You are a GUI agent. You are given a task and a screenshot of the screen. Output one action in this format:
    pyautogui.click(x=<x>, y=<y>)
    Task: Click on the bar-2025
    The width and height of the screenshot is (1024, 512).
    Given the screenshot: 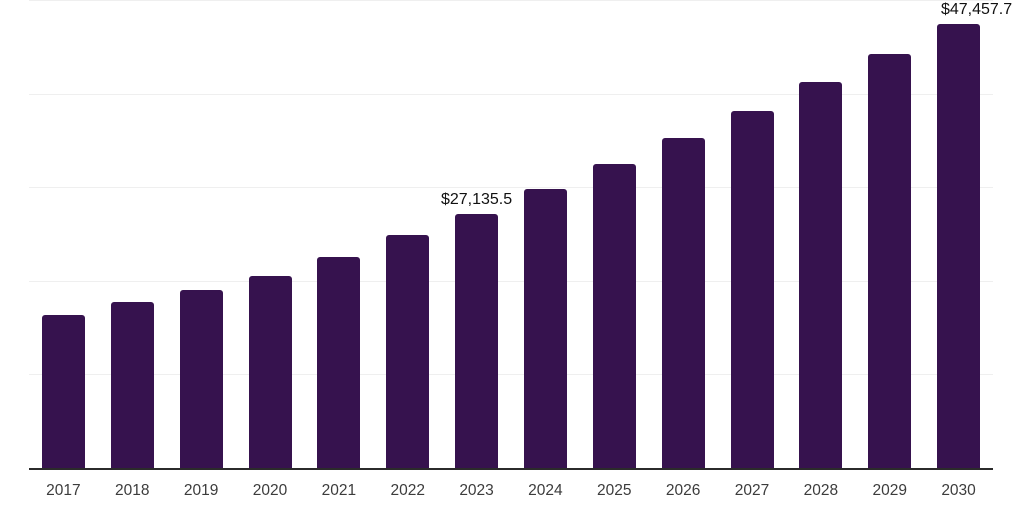 What is the action you would take?
    pyautogui.click(x=614, y=316)
    